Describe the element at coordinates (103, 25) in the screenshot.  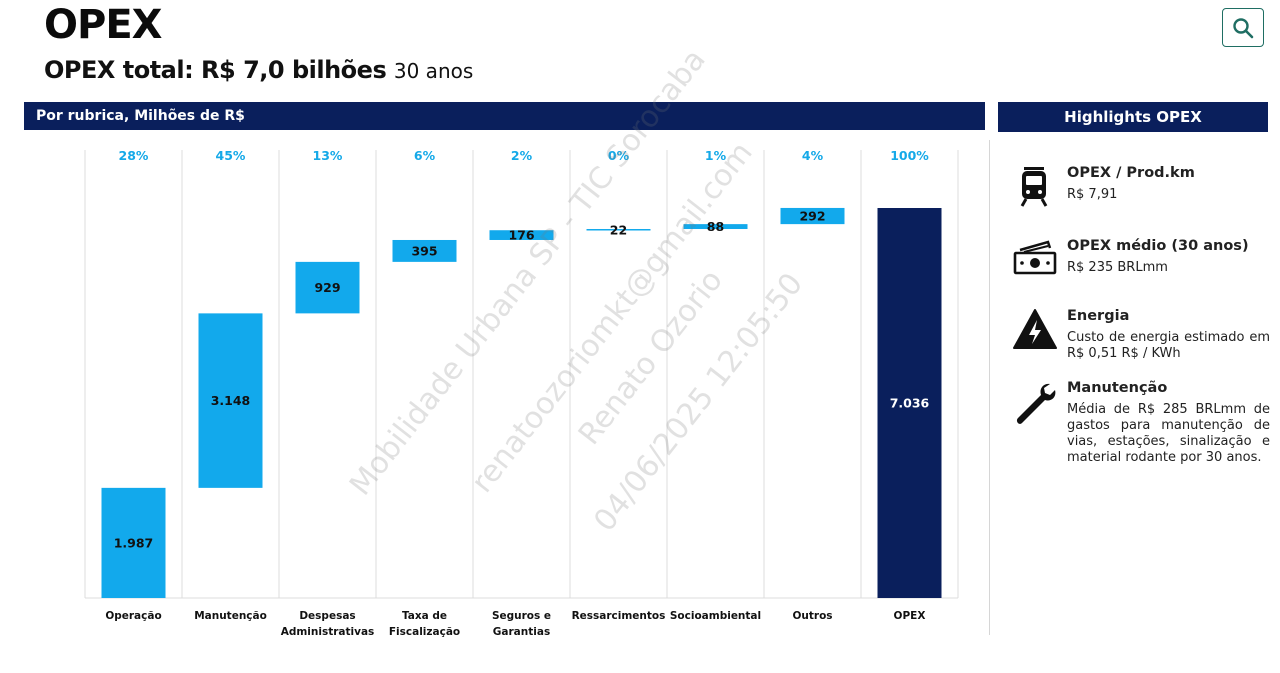
I see `page-title: OPEX` at that location.